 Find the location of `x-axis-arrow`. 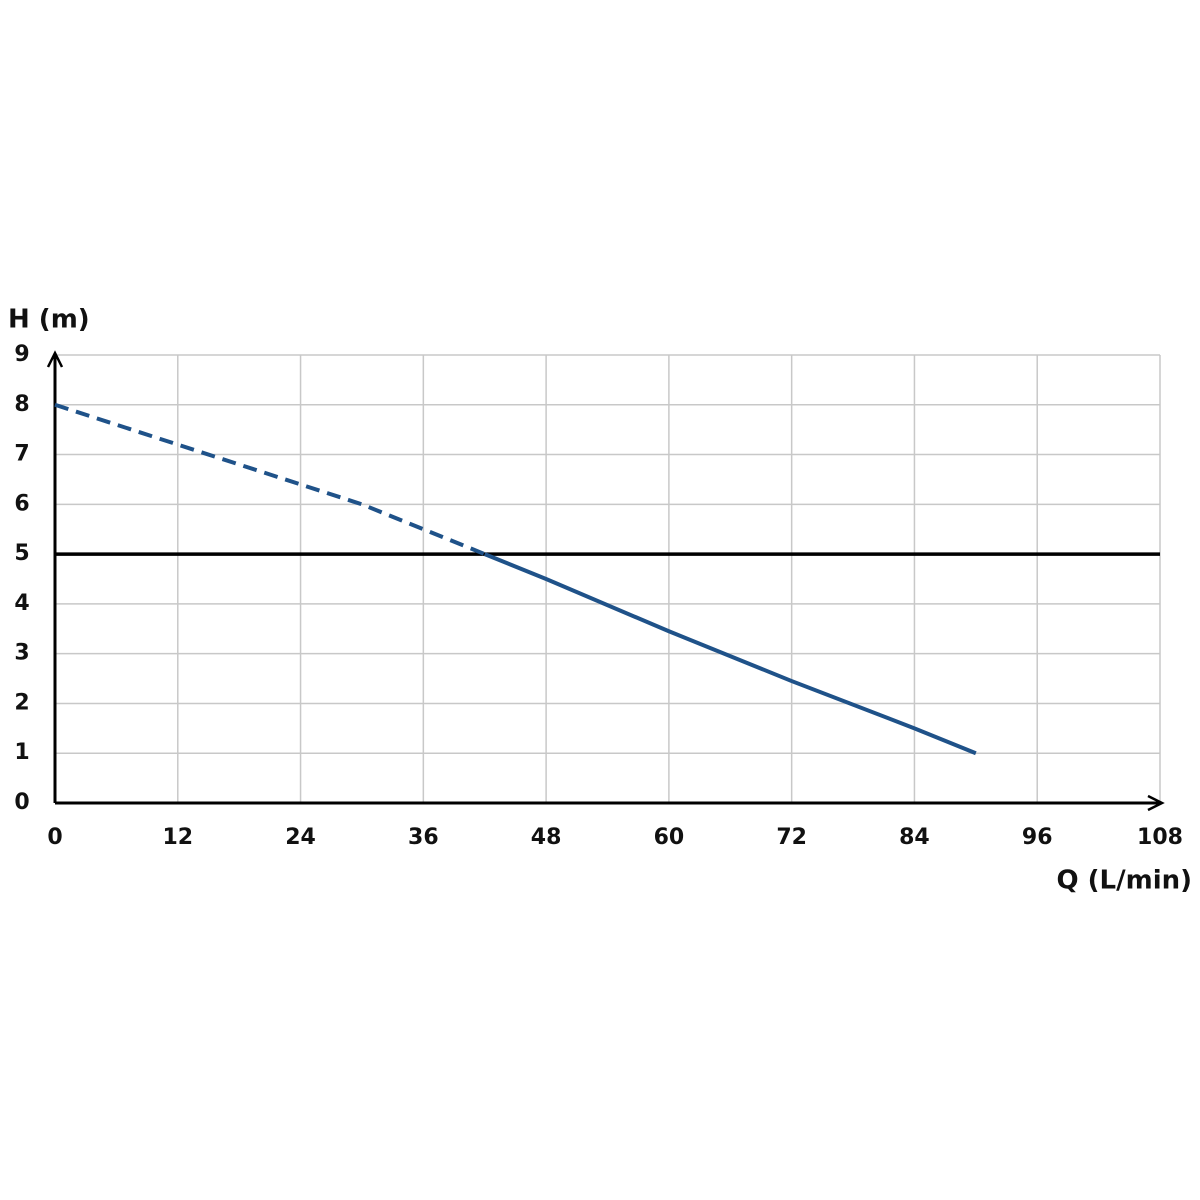

x-axis-arrow is located at coordinates (1156, 803).